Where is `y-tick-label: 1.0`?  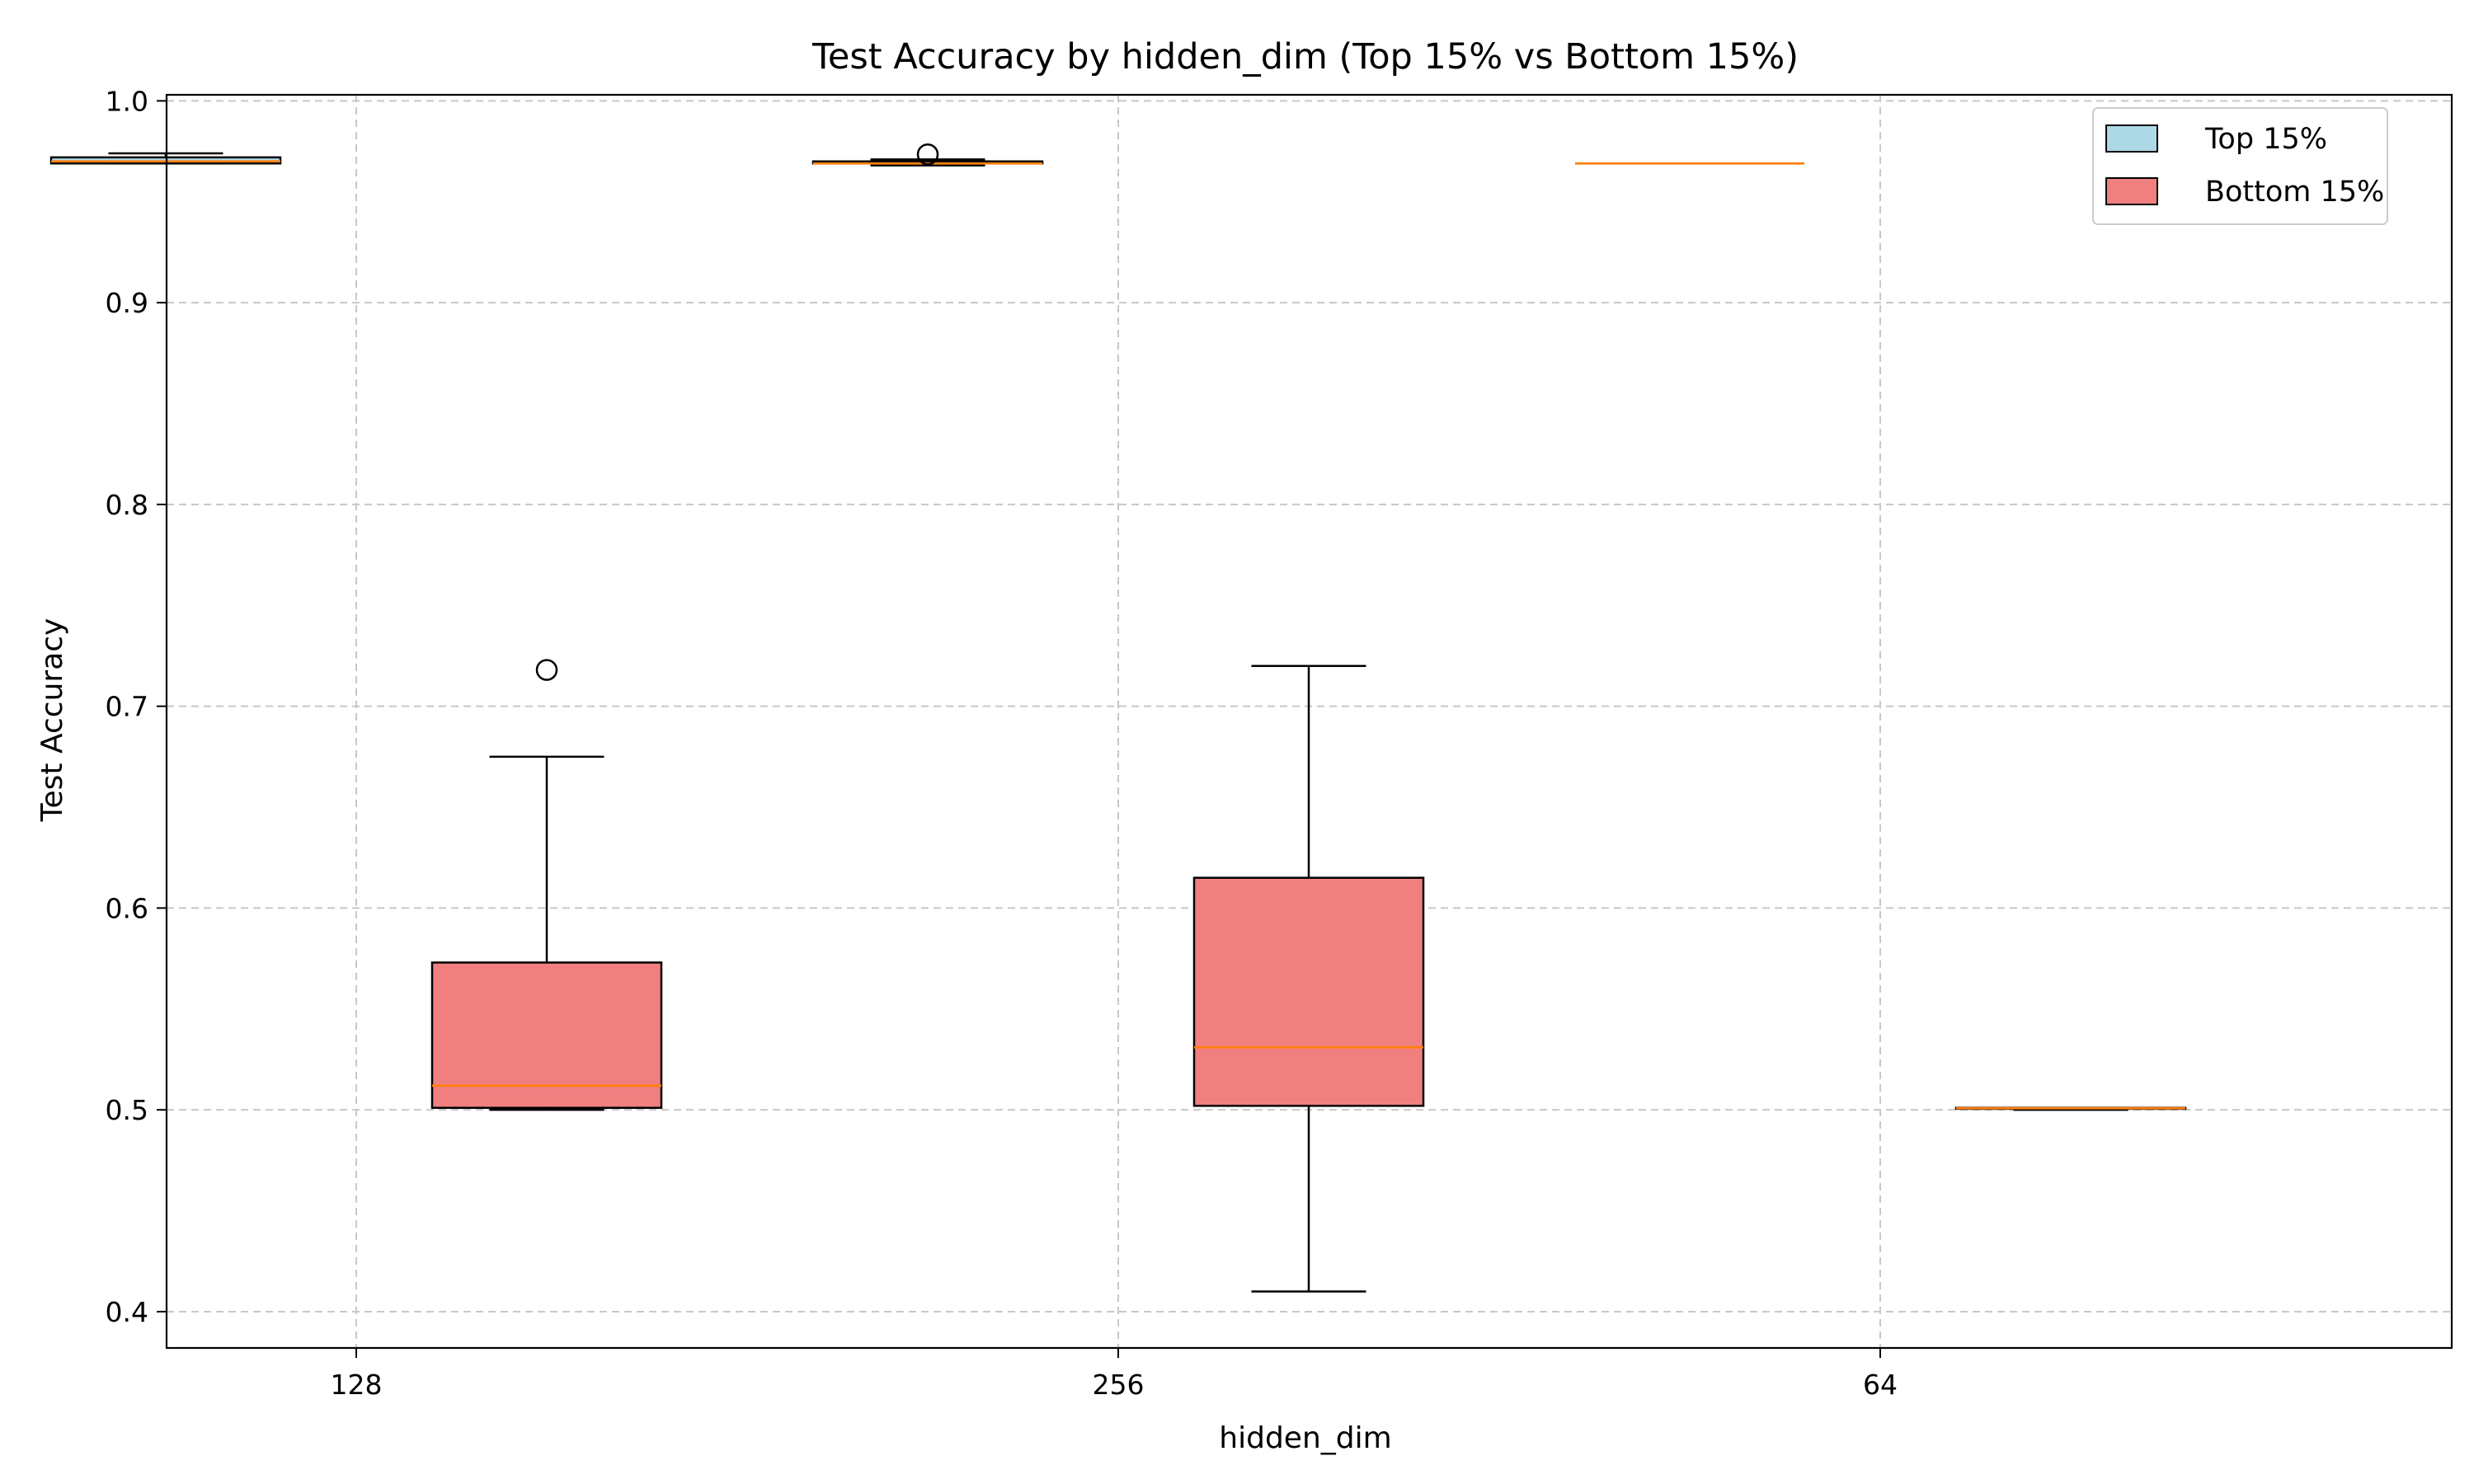
y-tick-label: 1.0 is located at coordinates (127, 101).